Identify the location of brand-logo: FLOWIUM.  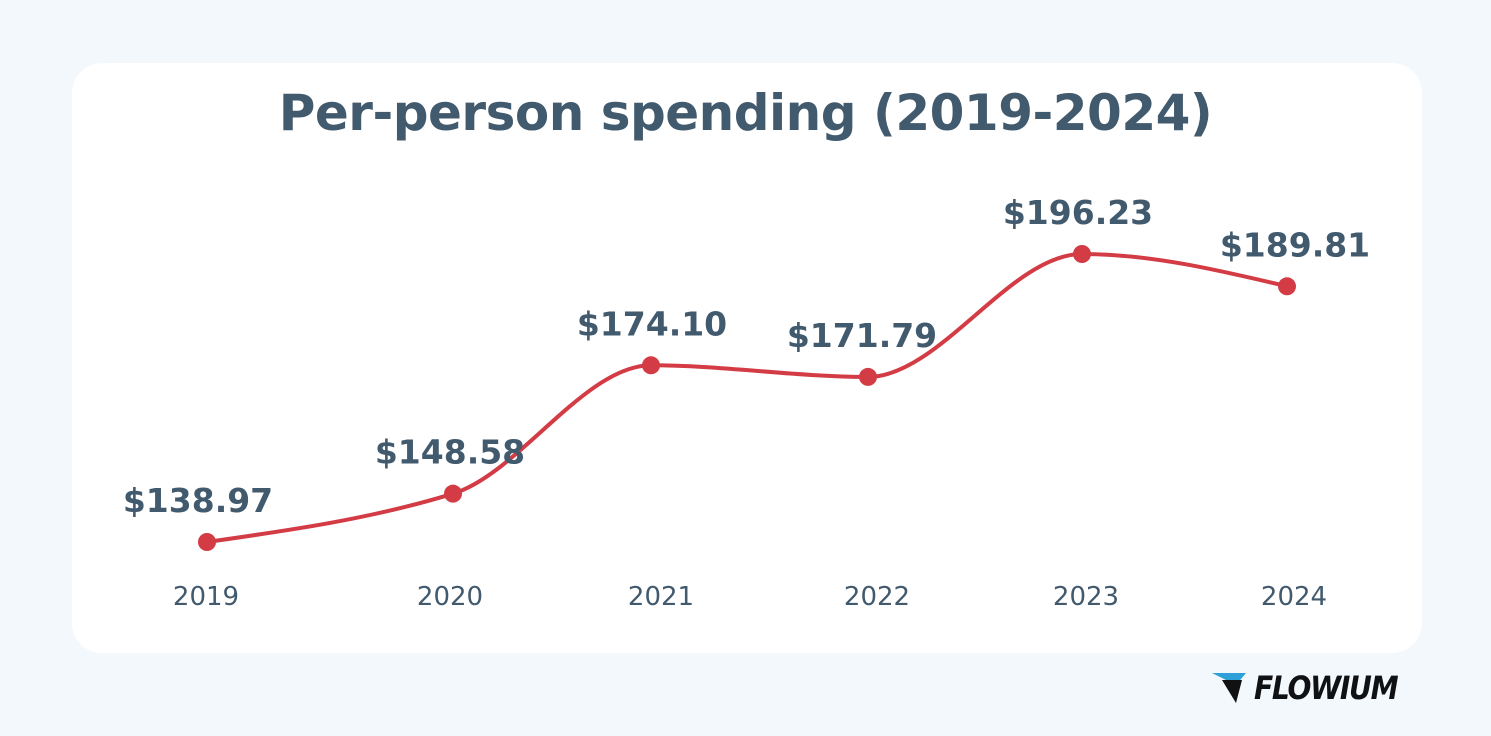
(1314, 688).